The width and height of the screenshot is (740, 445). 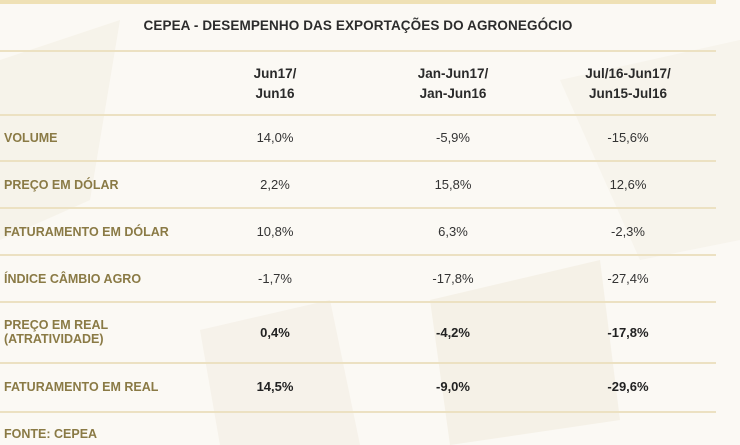 What do you see at coordinates (453, 386) in the screenshot?
I see `table-cell: -9,0%` at bounding box center [453, 386].